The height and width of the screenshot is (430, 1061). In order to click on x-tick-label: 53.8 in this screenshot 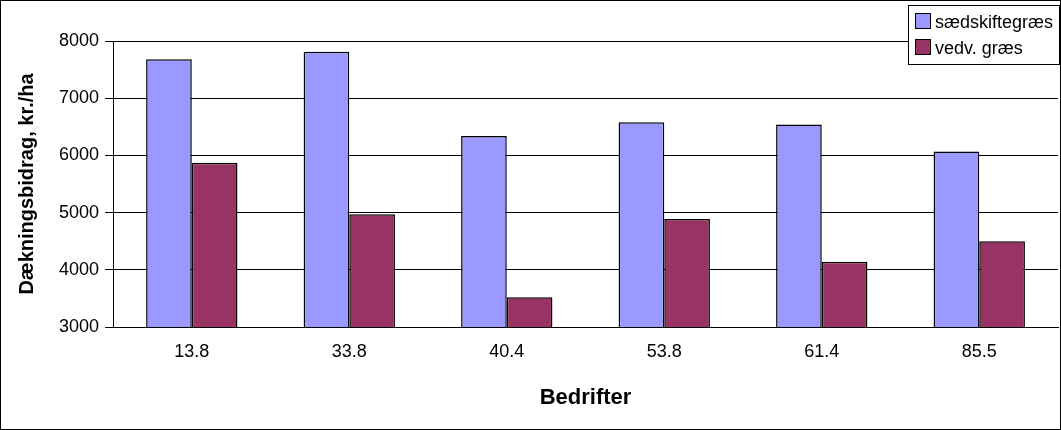, I will do `click(664, 350)`.